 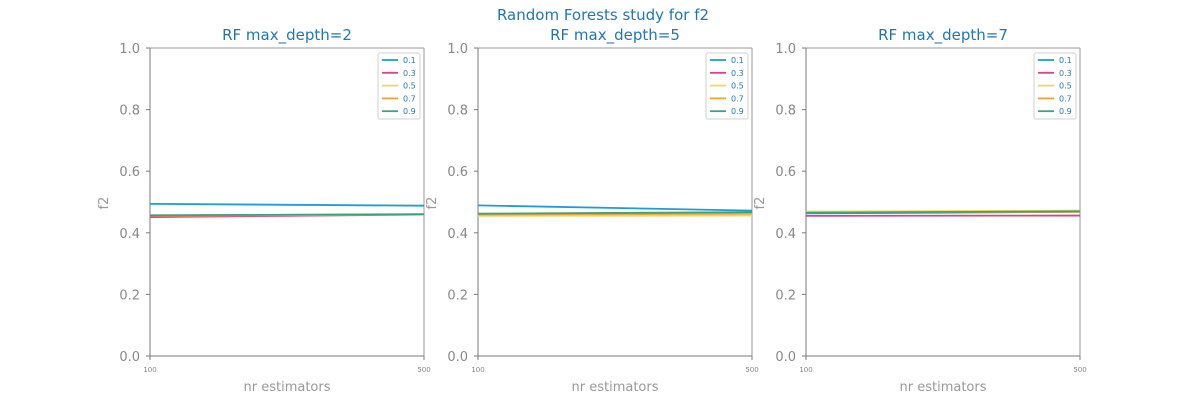 I want to click on figure-title: Random Forests study for f2, so click(x=603, y=15).